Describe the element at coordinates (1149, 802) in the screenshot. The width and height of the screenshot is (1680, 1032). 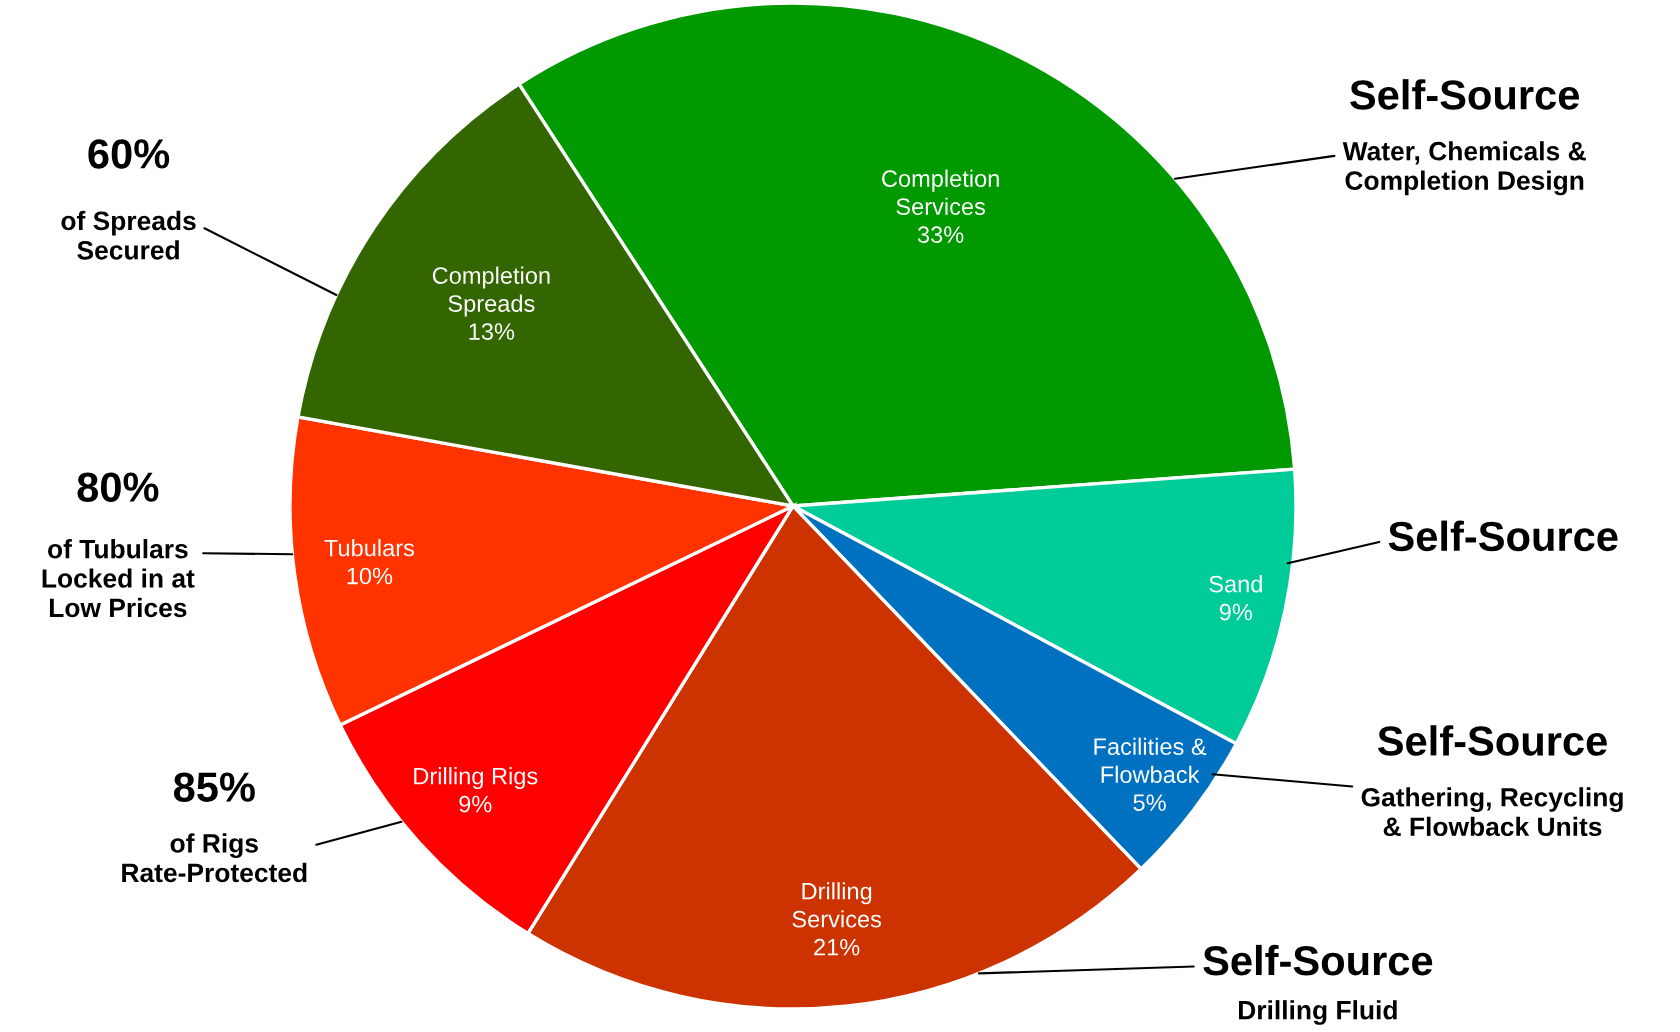
I see `data-label: 5%` at that location.